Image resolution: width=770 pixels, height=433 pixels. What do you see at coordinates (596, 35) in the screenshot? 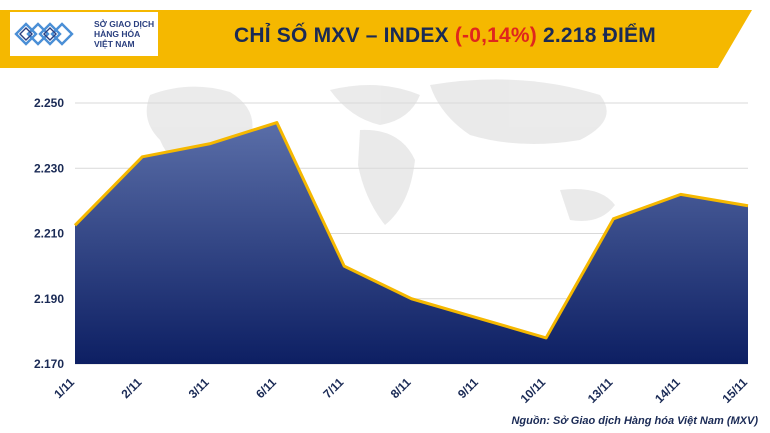
I see `title-suffix: 2.218 ĐIỂM` at bounding box center [596, 35].